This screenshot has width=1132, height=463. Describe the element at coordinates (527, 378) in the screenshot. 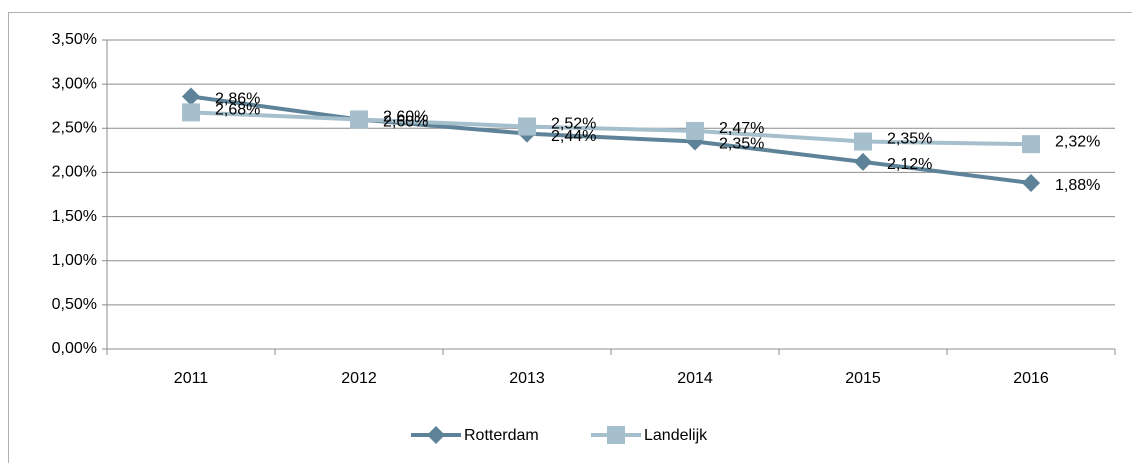

I see `x-tick-label: 2013` at that location.